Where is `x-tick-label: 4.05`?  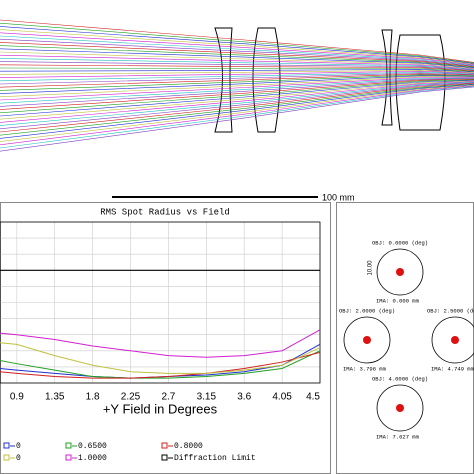 x-tick-label: 4.05 is located at coordinates (282, 397).